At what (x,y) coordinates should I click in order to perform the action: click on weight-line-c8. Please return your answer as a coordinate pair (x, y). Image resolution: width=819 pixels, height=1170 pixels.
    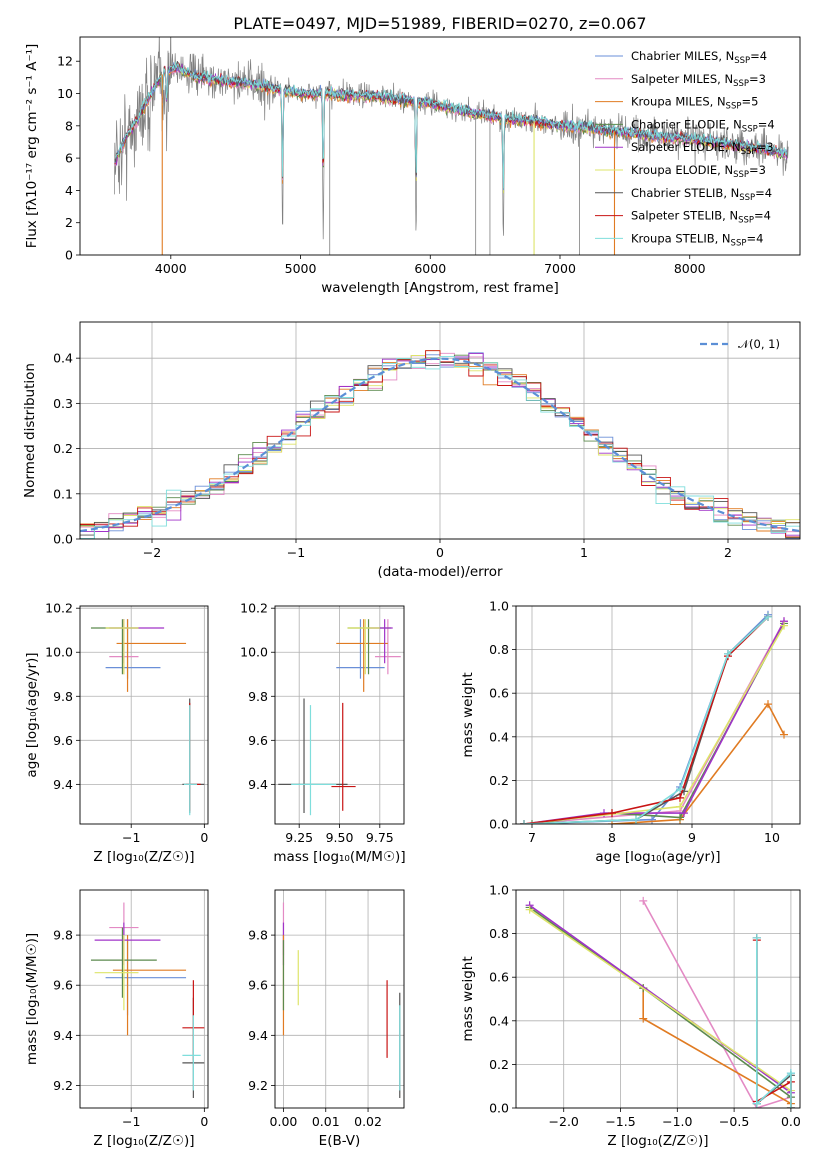
    Looking at the image, I should click on (773, 1024).